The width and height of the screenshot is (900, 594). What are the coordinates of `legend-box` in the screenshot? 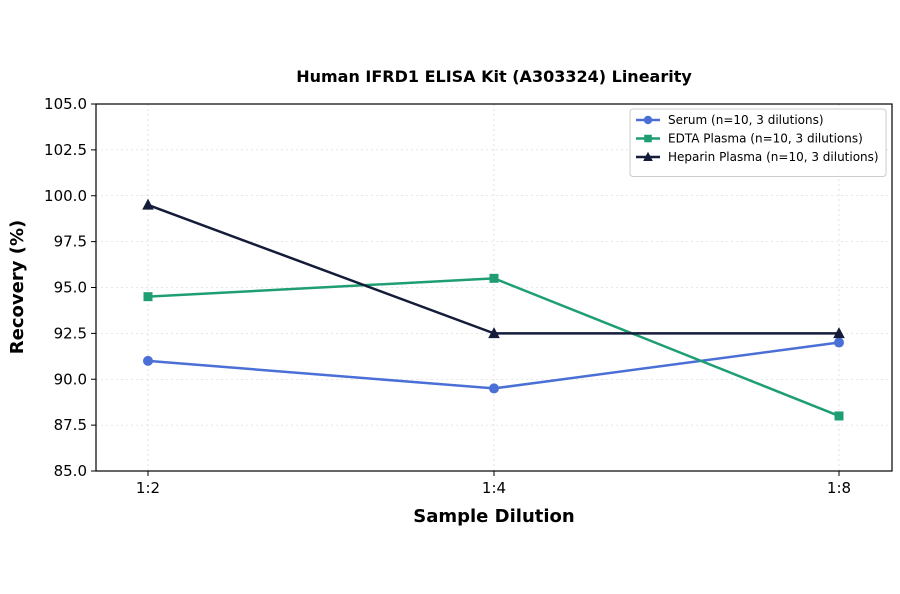 It's located at (758, 142).